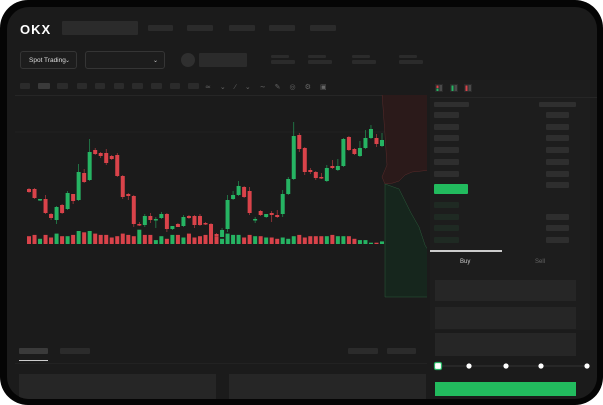 This screenshot has width=603, height=405. Describe the element at coordinates (221, 363) in the screenshot. I see `divider` at that location.